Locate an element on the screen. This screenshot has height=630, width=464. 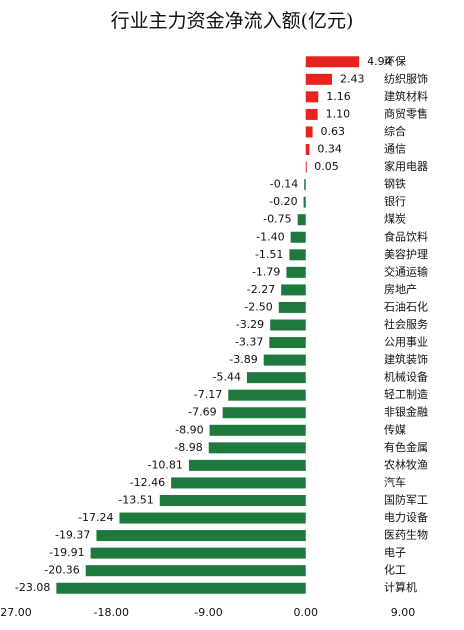
value-label: 1.16 is located at coordinates (338, 96).